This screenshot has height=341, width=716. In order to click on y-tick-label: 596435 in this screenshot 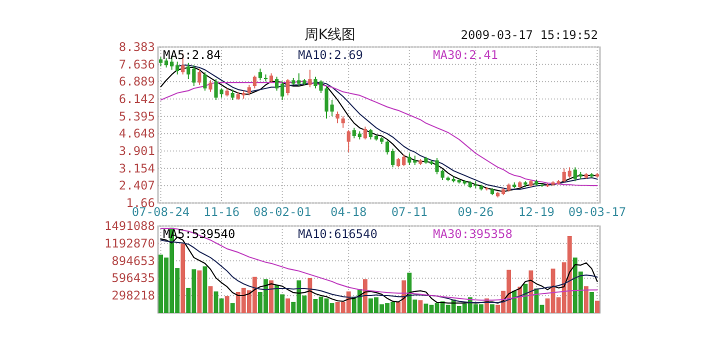, I will do `click(133, 278)`.